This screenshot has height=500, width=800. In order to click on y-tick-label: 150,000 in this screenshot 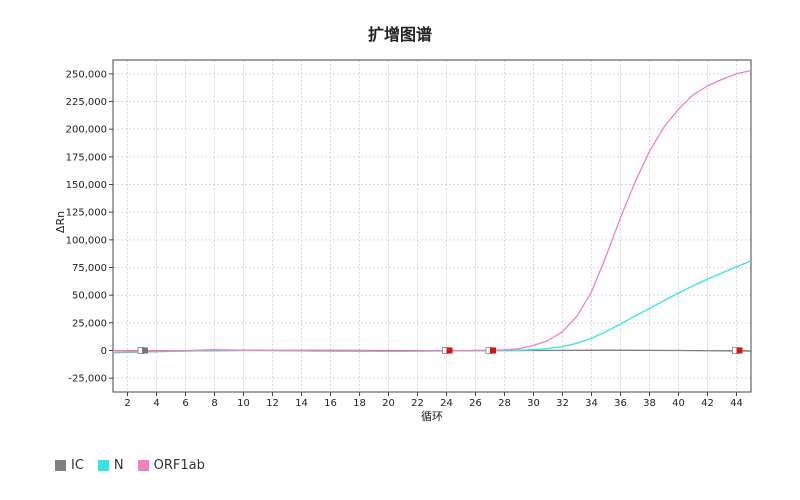, I will do `click(86, 185)`.